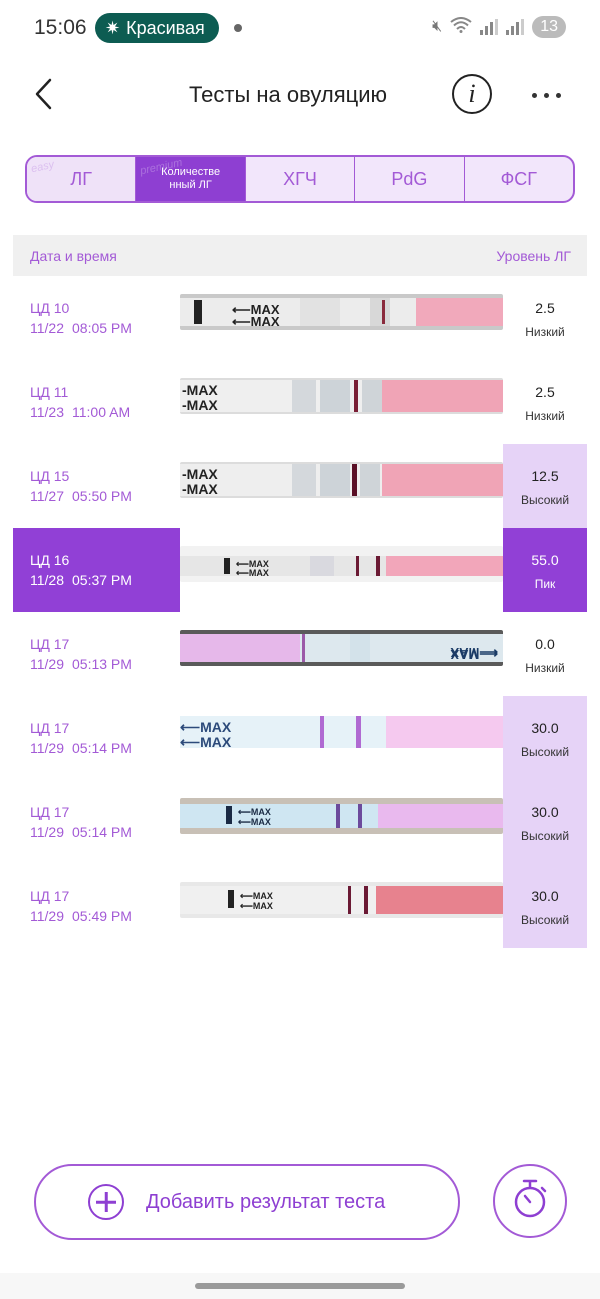  I want to click on tab-label: ЛГ, so click(81, 178).